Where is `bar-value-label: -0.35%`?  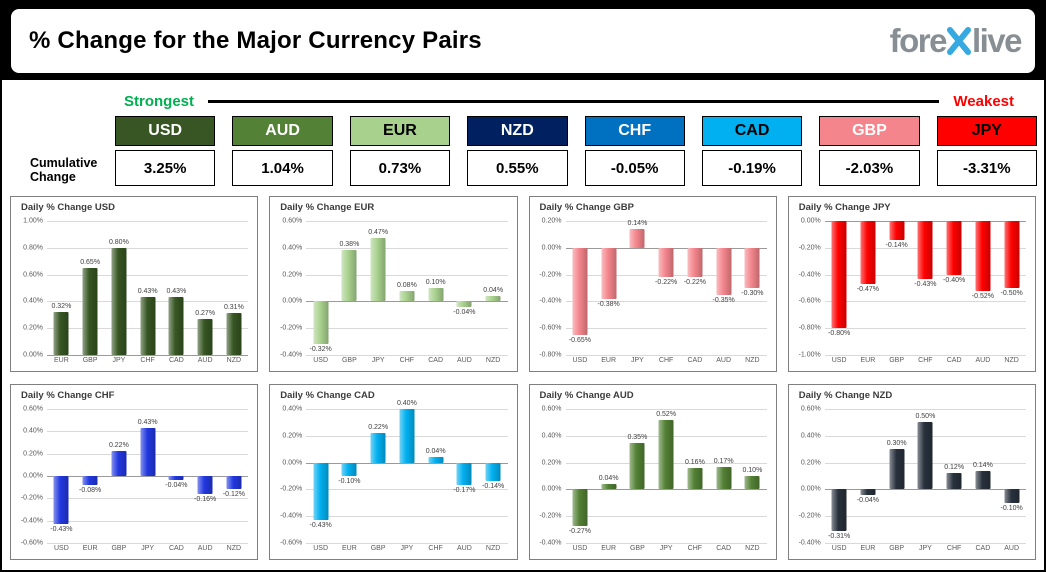
bar-value-label: -0.35% is located at coordinates (723, 300).